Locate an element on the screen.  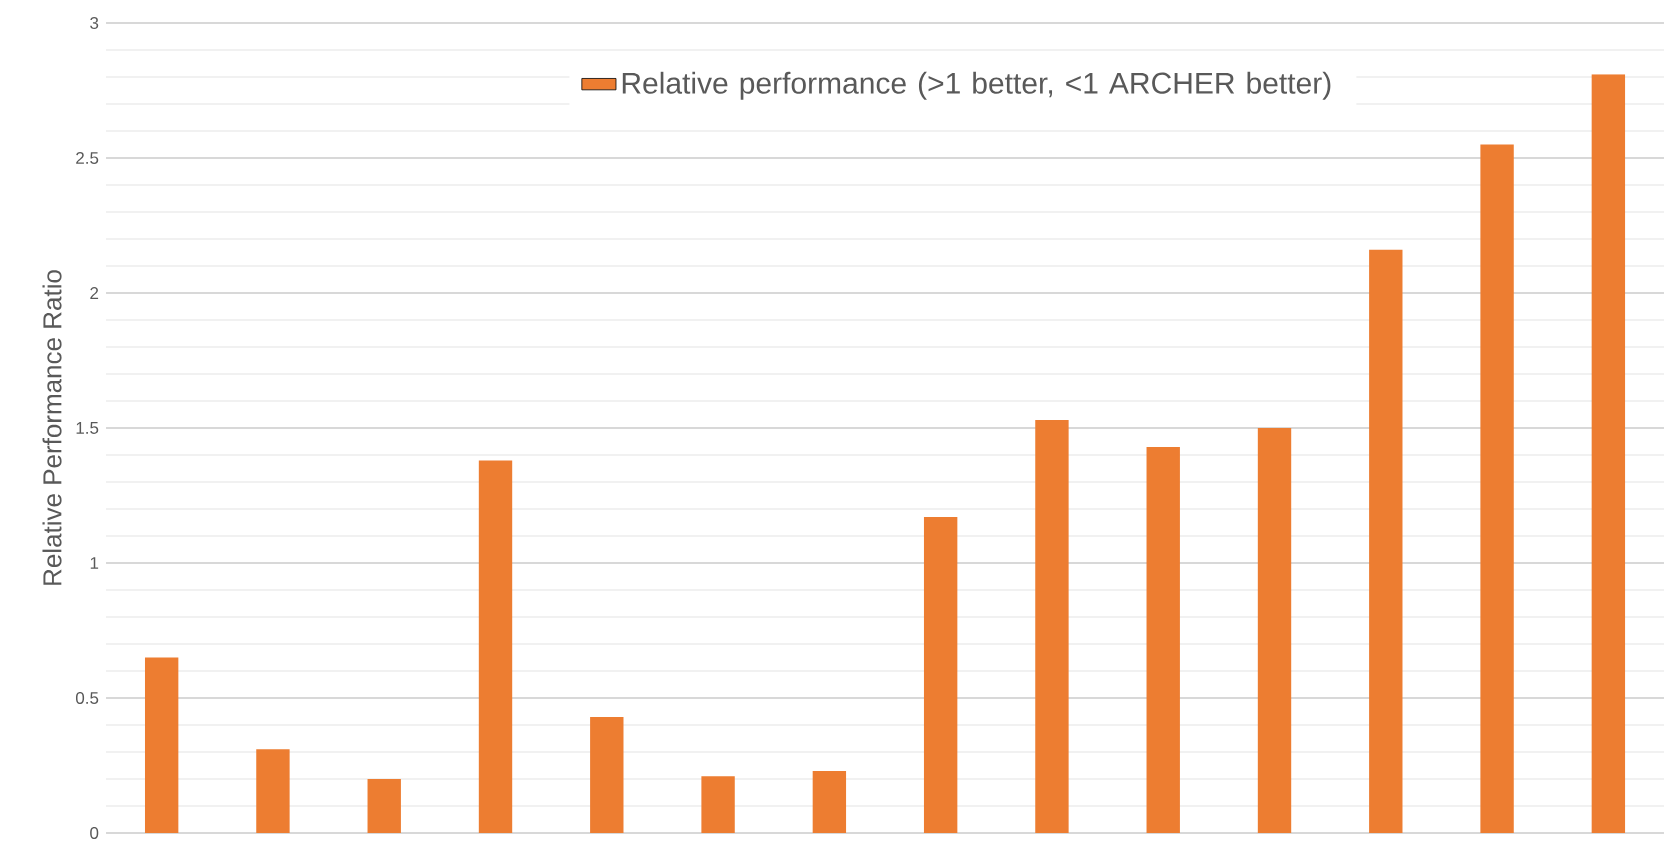
y-tick-label: 1 is located at coordinates (94, 563).